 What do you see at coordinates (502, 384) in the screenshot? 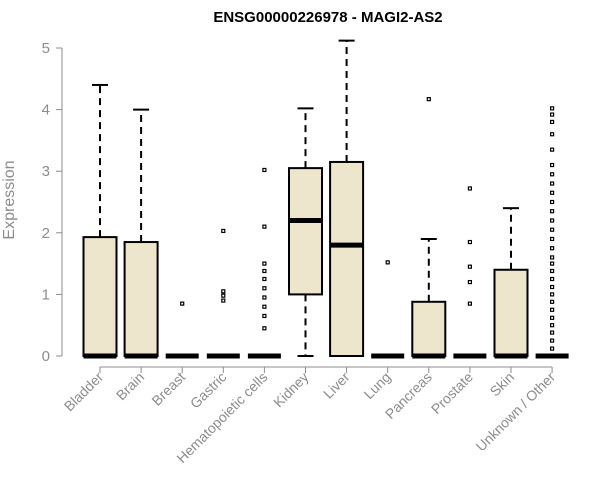
I see `x-tick-label: Skin` at bounding box center [502, 384].